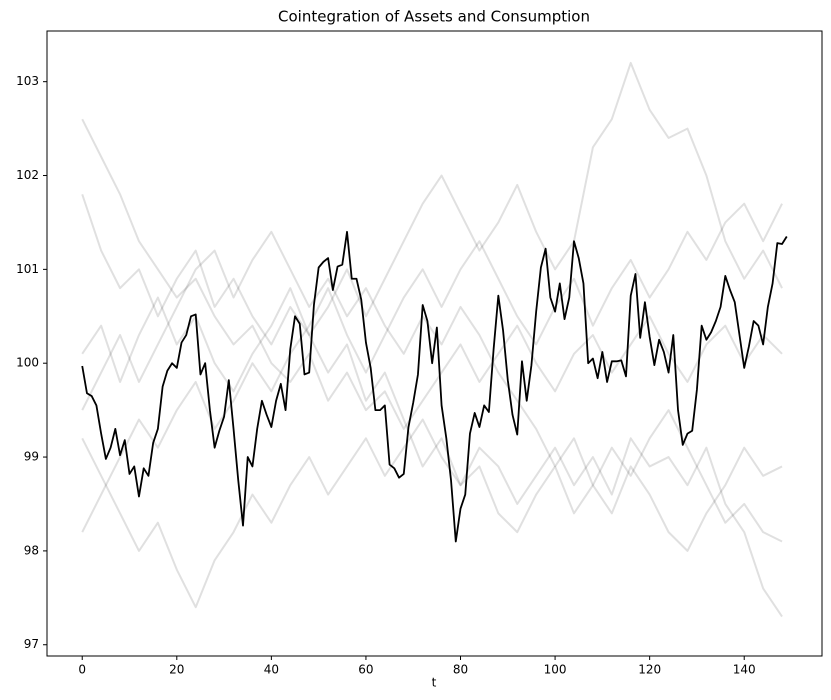 This screenshot has width=831, height=700. What do you see at coordinates (27, 269) in the screenshot?
I see `y-tick-label: 101` at bounding box center [27, 269].